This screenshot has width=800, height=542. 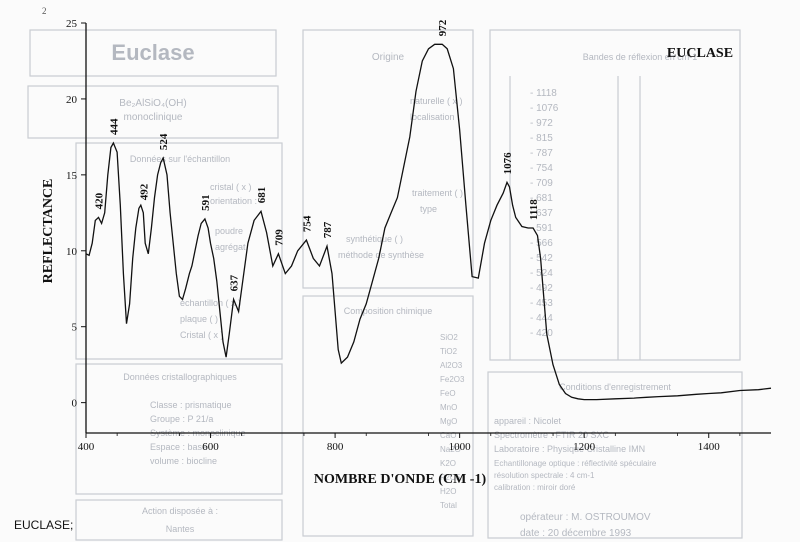 What do you see at coordinates (615, 387) in the screenshot?
I see `form-conditions-header: Conditions d'enregistrement` at bounding box center [615, 387].